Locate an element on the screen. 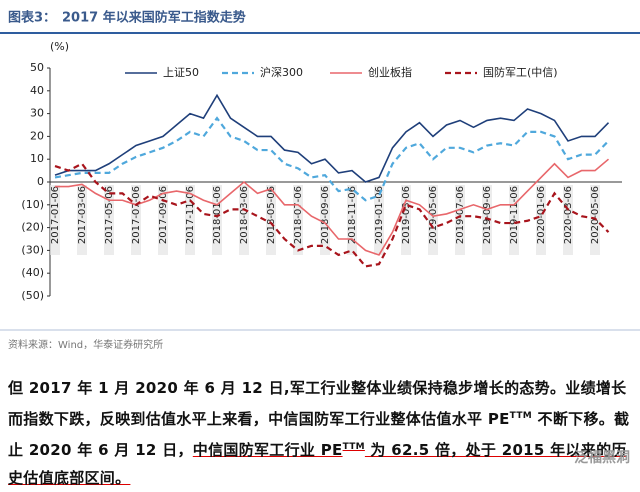 This screenshot has width=640, height=492. y-tick-label: (50) is located at coordinates (32, 295).